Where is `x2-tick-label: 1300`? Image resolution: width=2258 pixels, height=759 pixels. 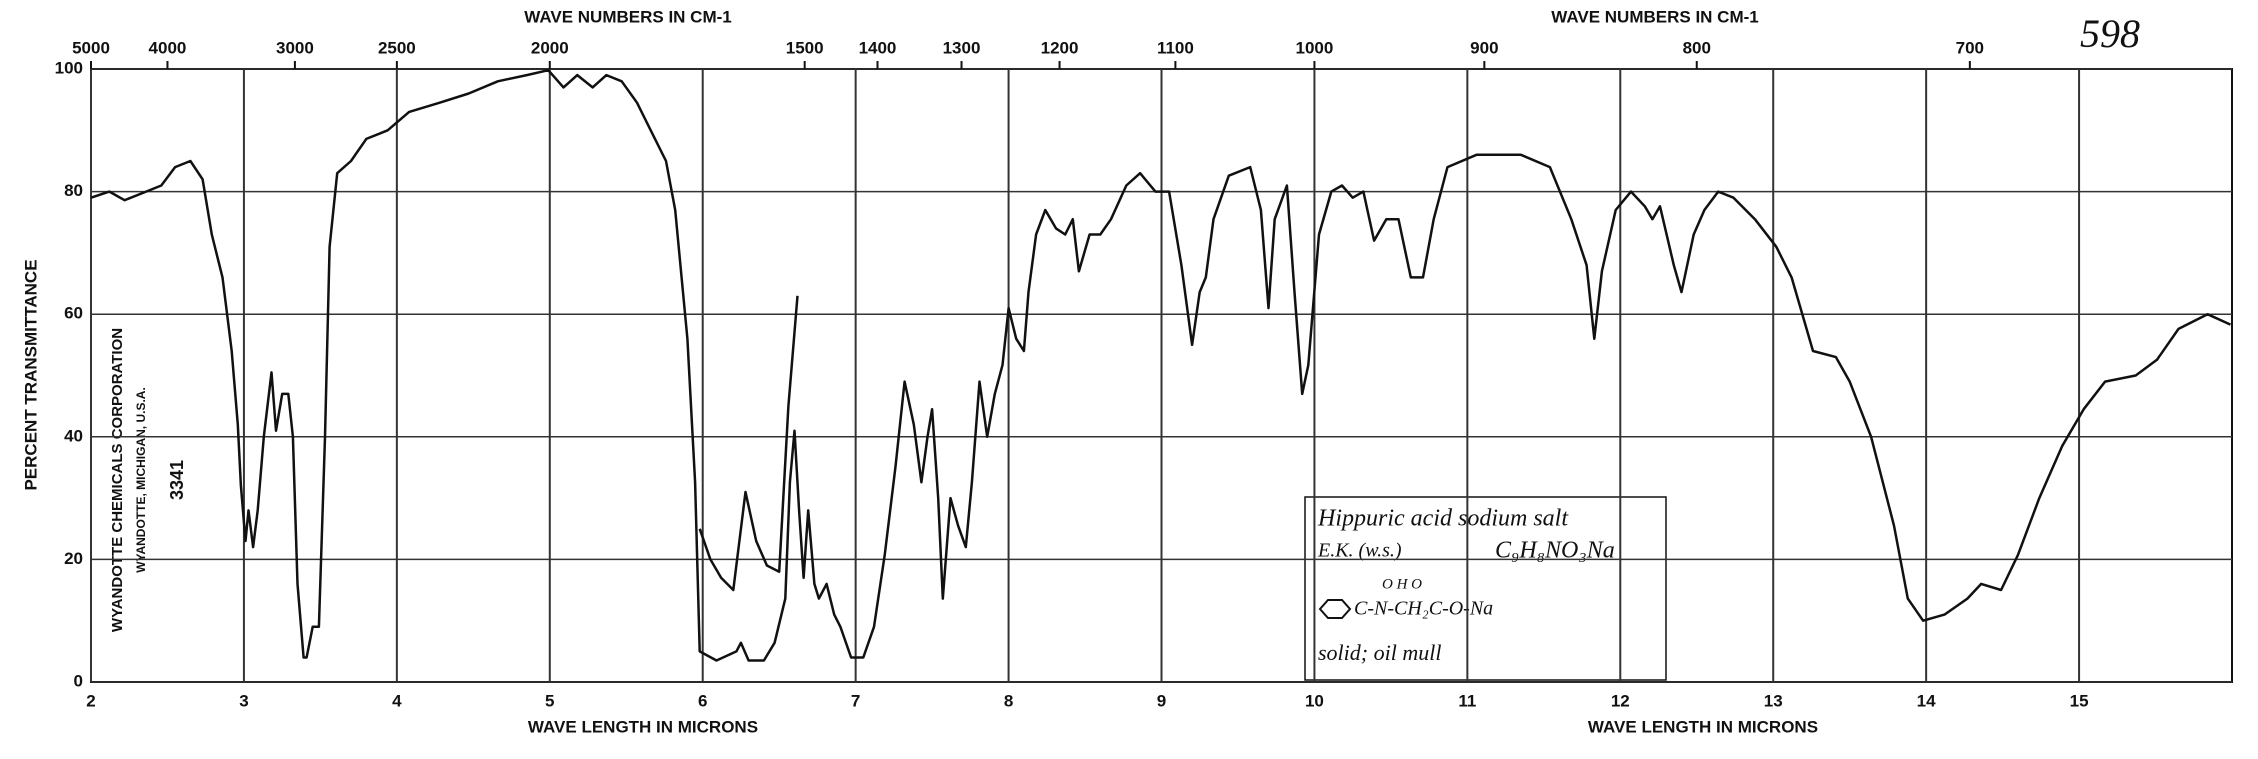
x2-tick-label: 1300 is located at coordinates (962, 47).